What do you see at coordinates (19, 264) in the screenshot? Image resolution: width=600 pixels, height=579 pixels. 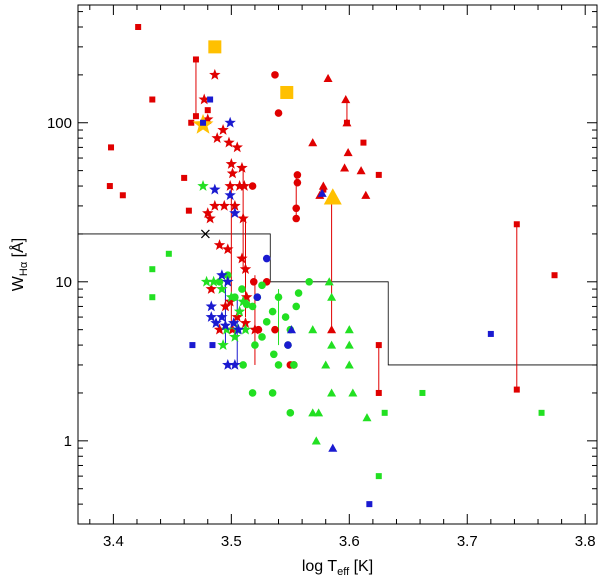 I see `y-axis-label: WHα [Å]` at bounding box center [19, 264].